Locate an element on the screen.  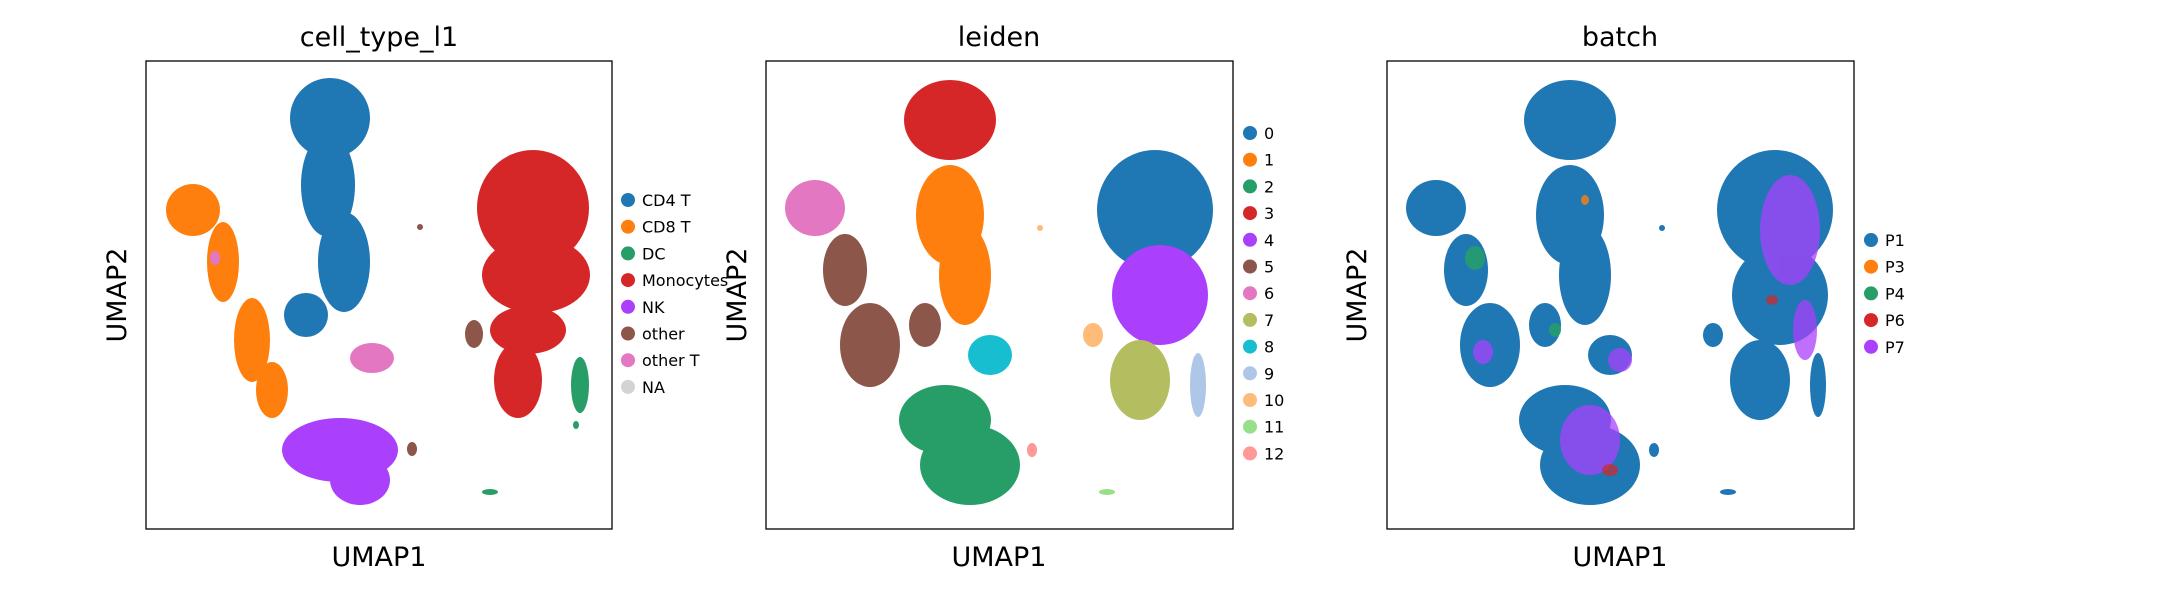
legend-label: other is located at coordinates (663, 334).